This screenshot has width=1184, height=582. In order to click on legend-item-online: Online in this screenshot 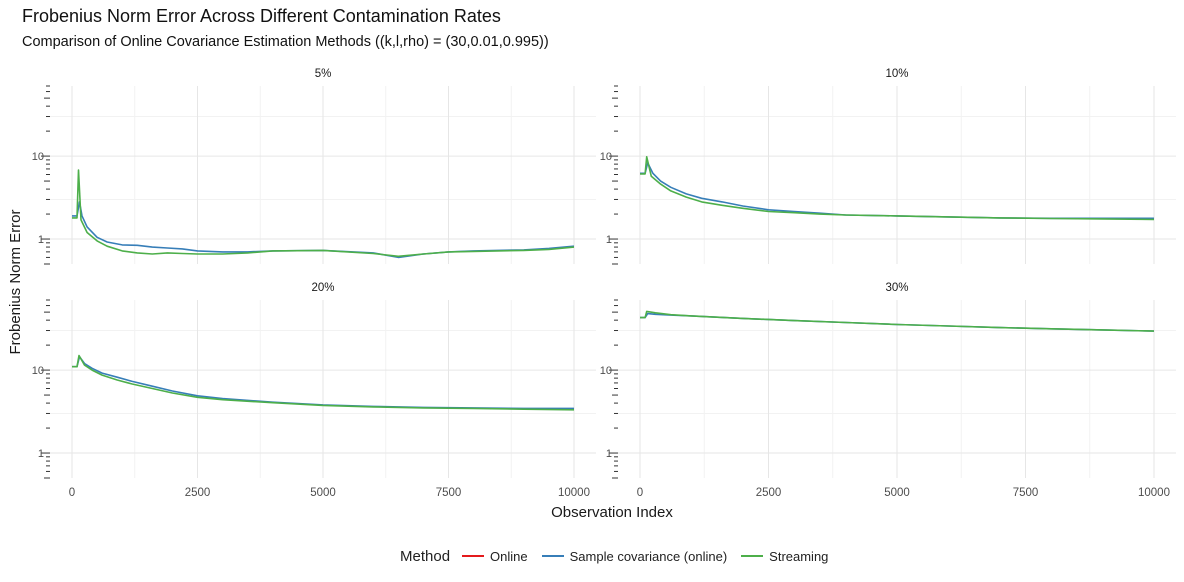, I will do `click(495, 556)`.